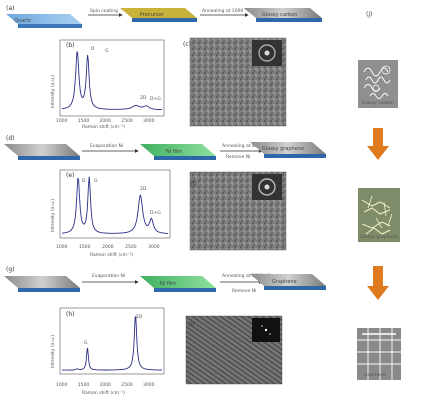 Image resolution: width=429 pixels, height=400 pixels. I want to click on tick-label-e-3: 2500, so click(131, 247).